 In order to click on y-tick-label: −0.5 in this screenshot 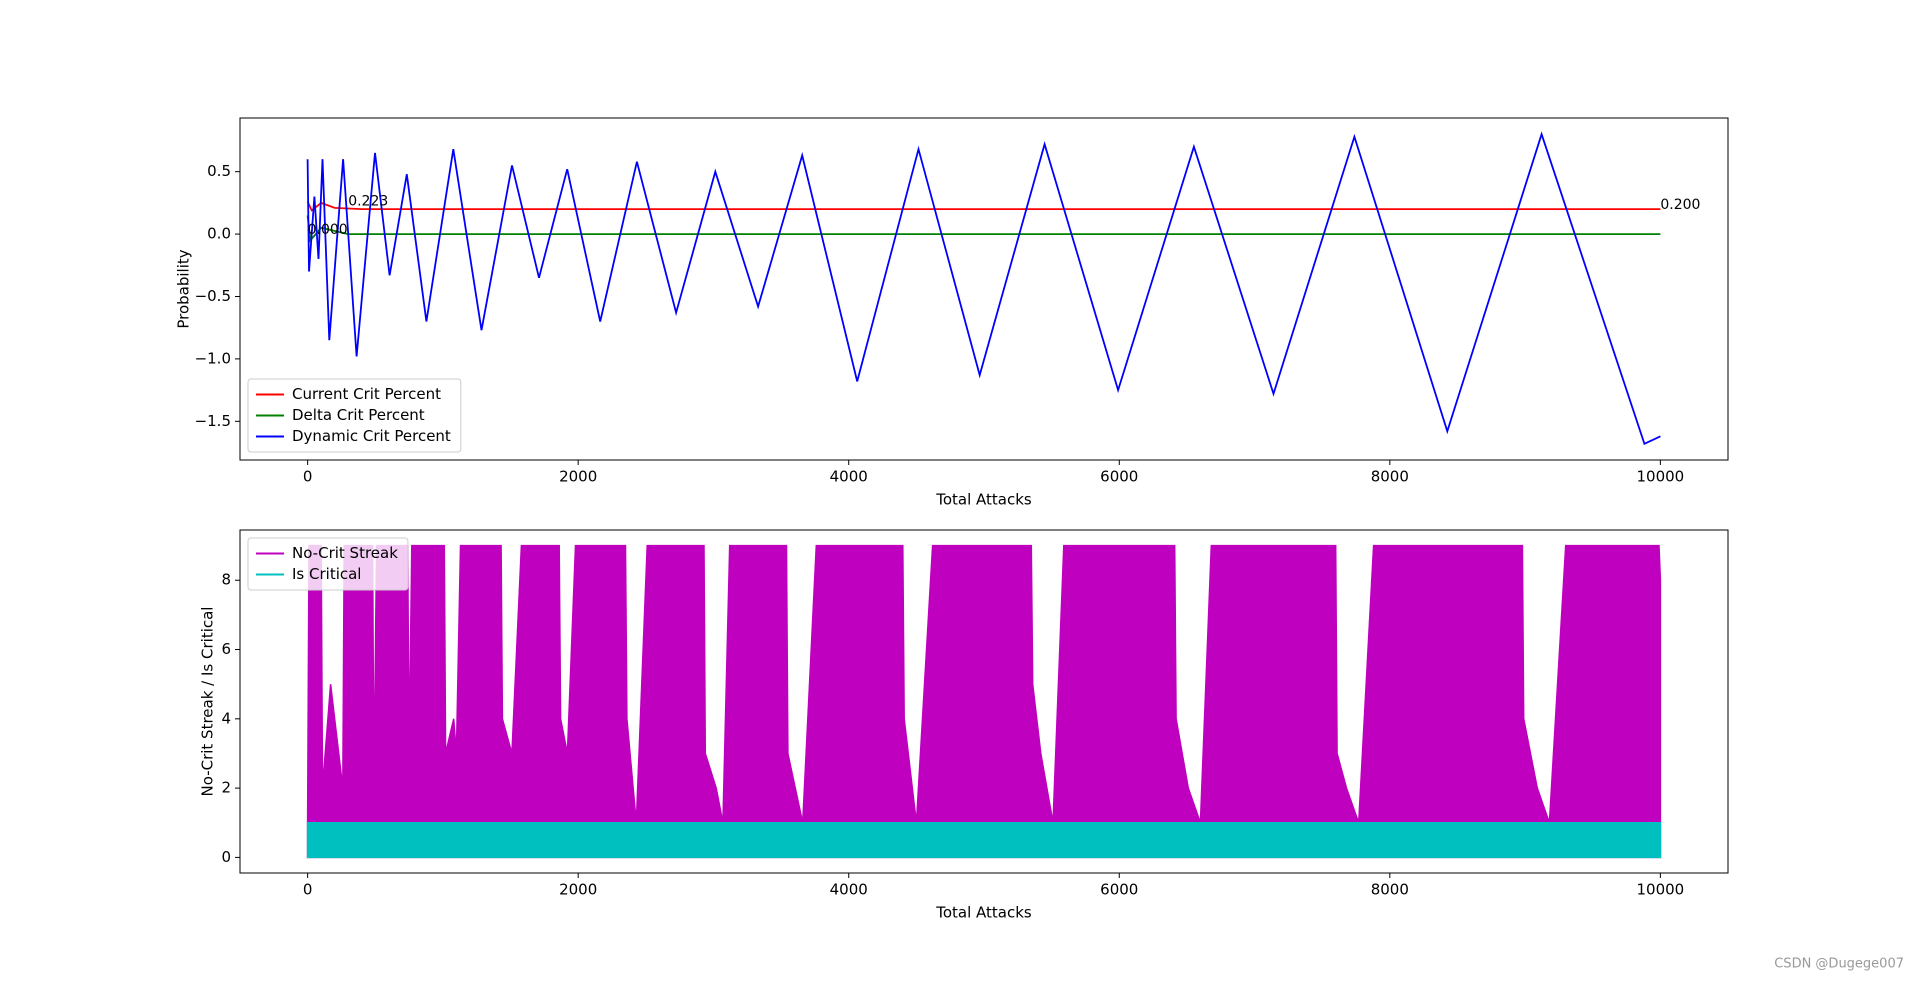, I will do `click(213, 296)`.